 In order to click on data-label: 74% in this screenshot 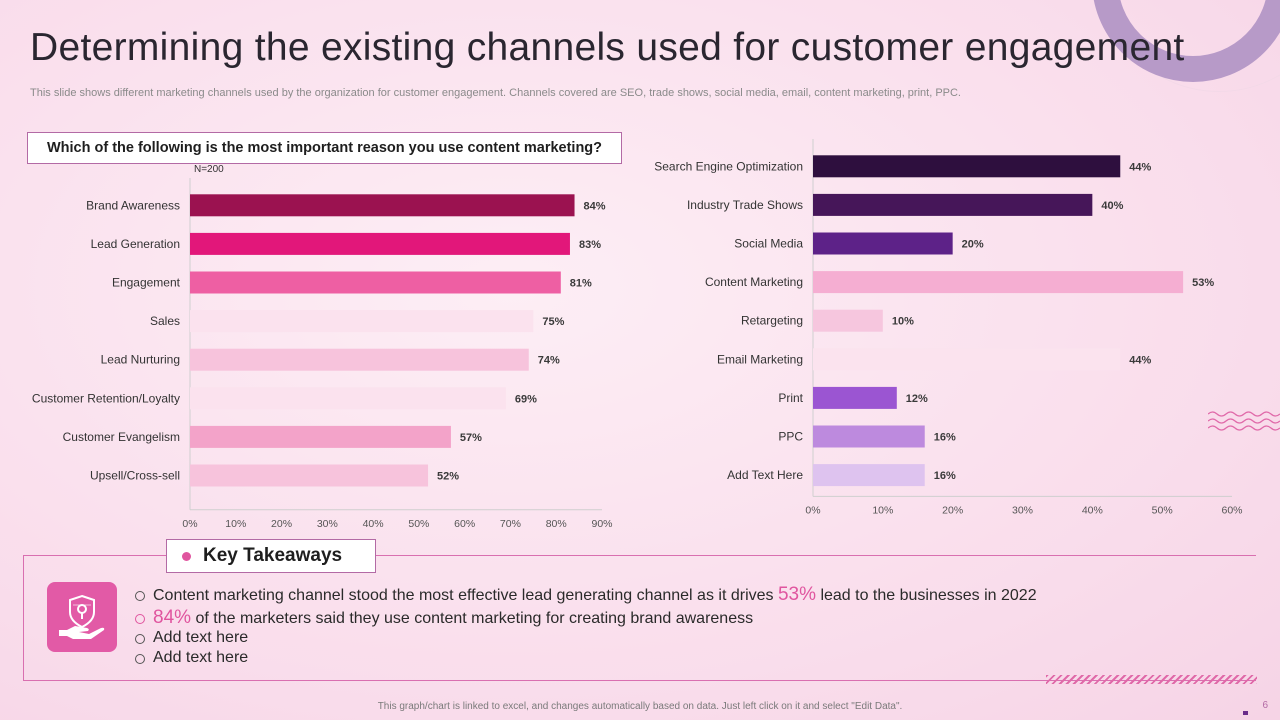, I will do `click(549, 361)`.